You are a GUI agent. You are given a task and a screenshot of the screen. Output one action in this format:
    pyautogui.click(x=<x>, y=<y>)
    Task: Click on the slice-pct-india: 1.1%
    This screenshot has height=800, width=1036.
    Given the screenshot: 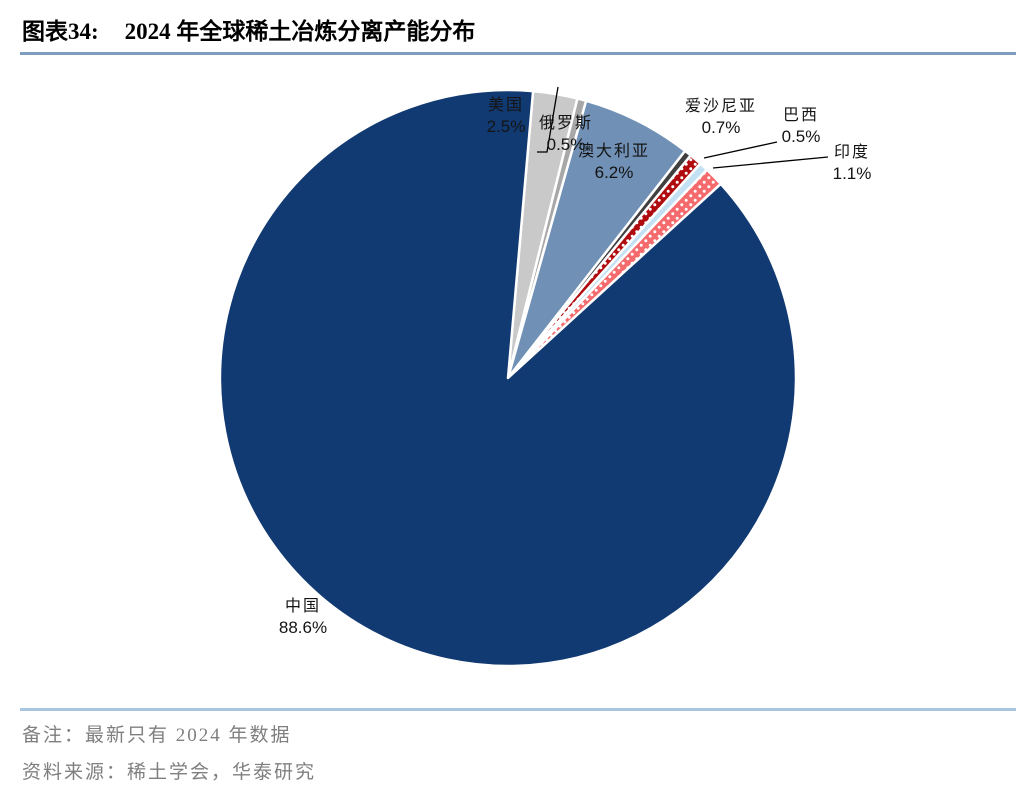 What is the action you would take?
    pyautogui.click(x=852, y=174)
    